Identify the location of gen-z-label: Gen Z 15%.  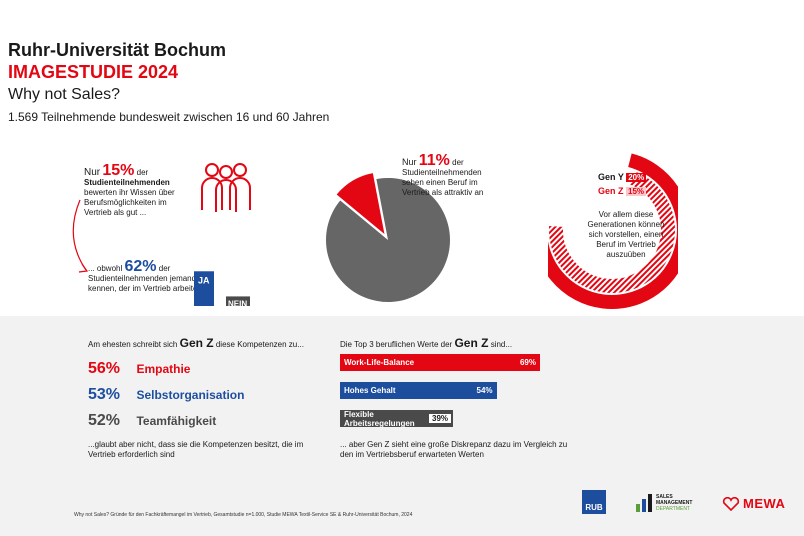
(622, 191).